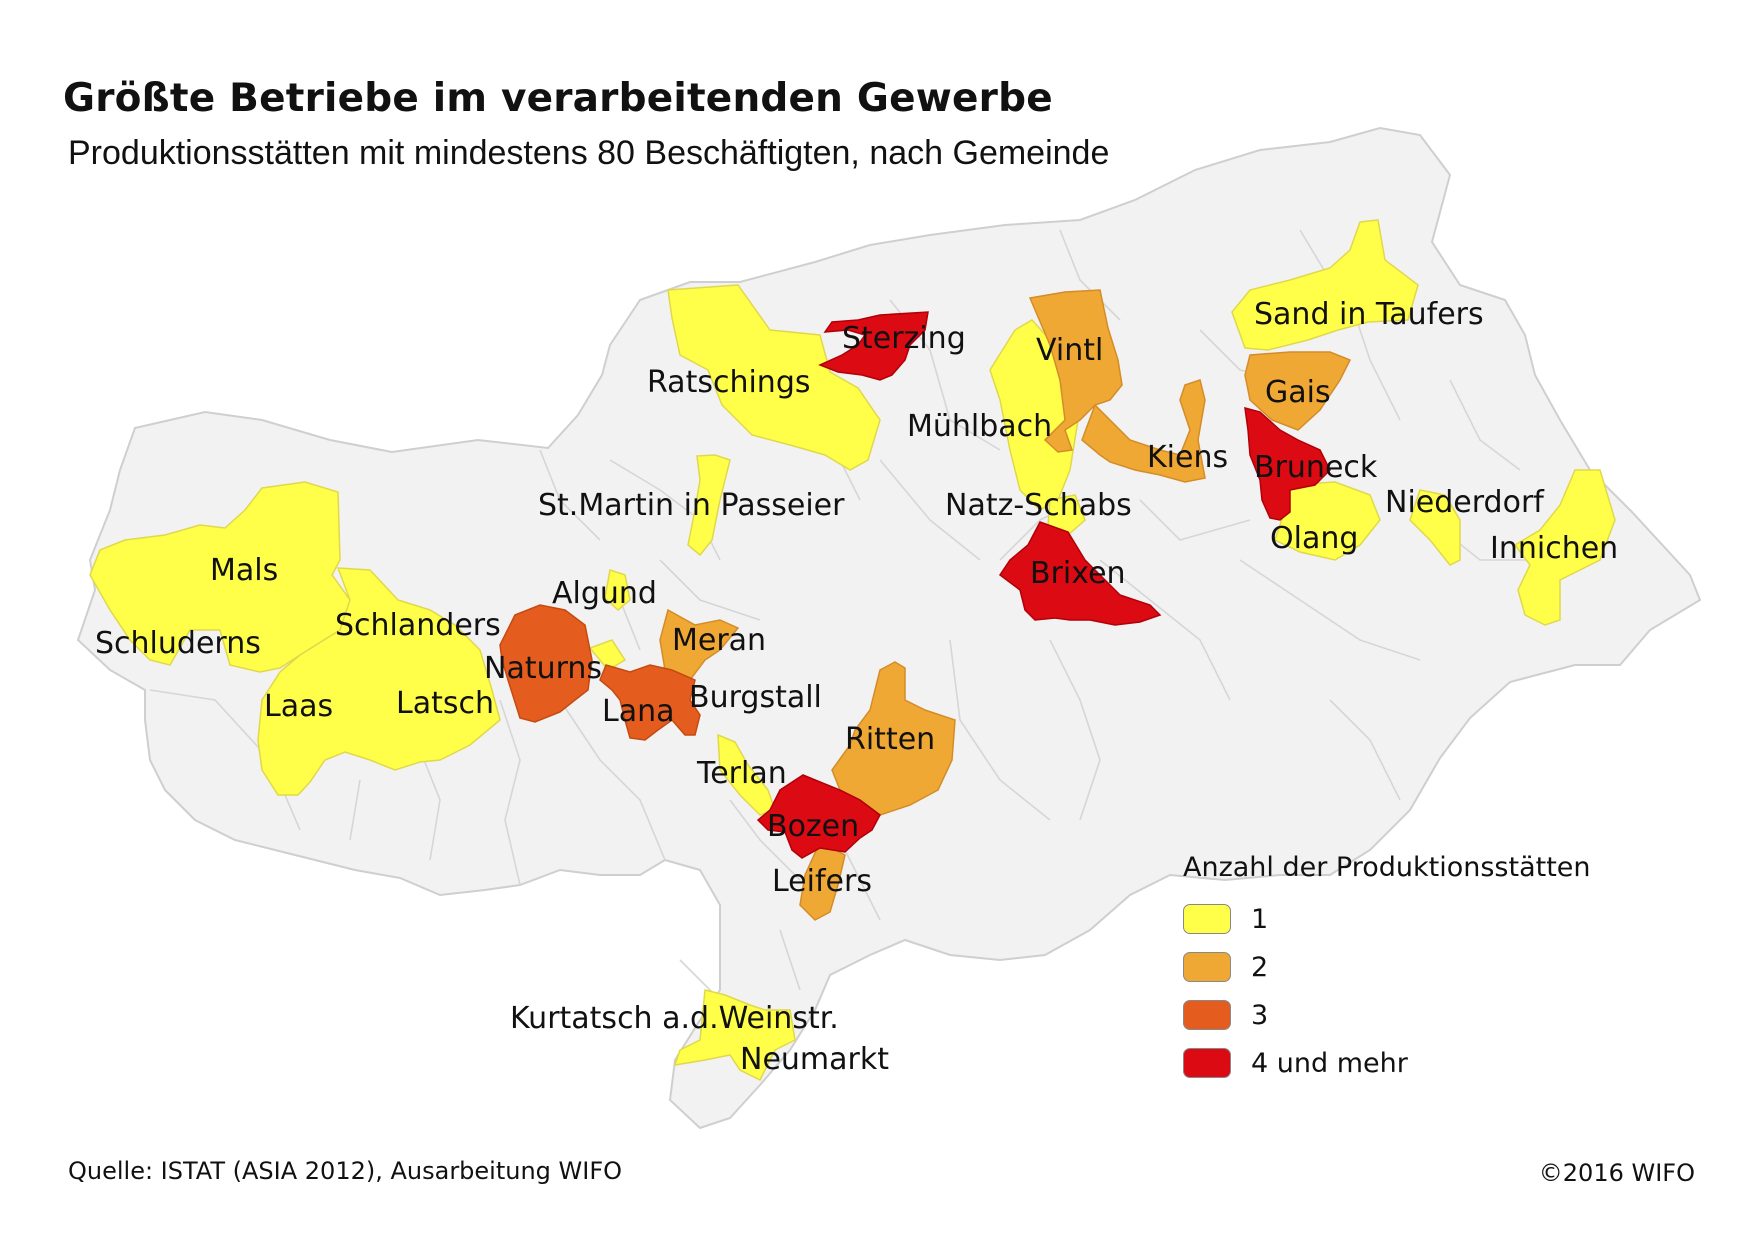 The image size is (1755, 1249). Describe the element at coordinates (1387, 867) in the screenshot. I see `legend-title: Anzahl der Produktionsstätten` at that location.